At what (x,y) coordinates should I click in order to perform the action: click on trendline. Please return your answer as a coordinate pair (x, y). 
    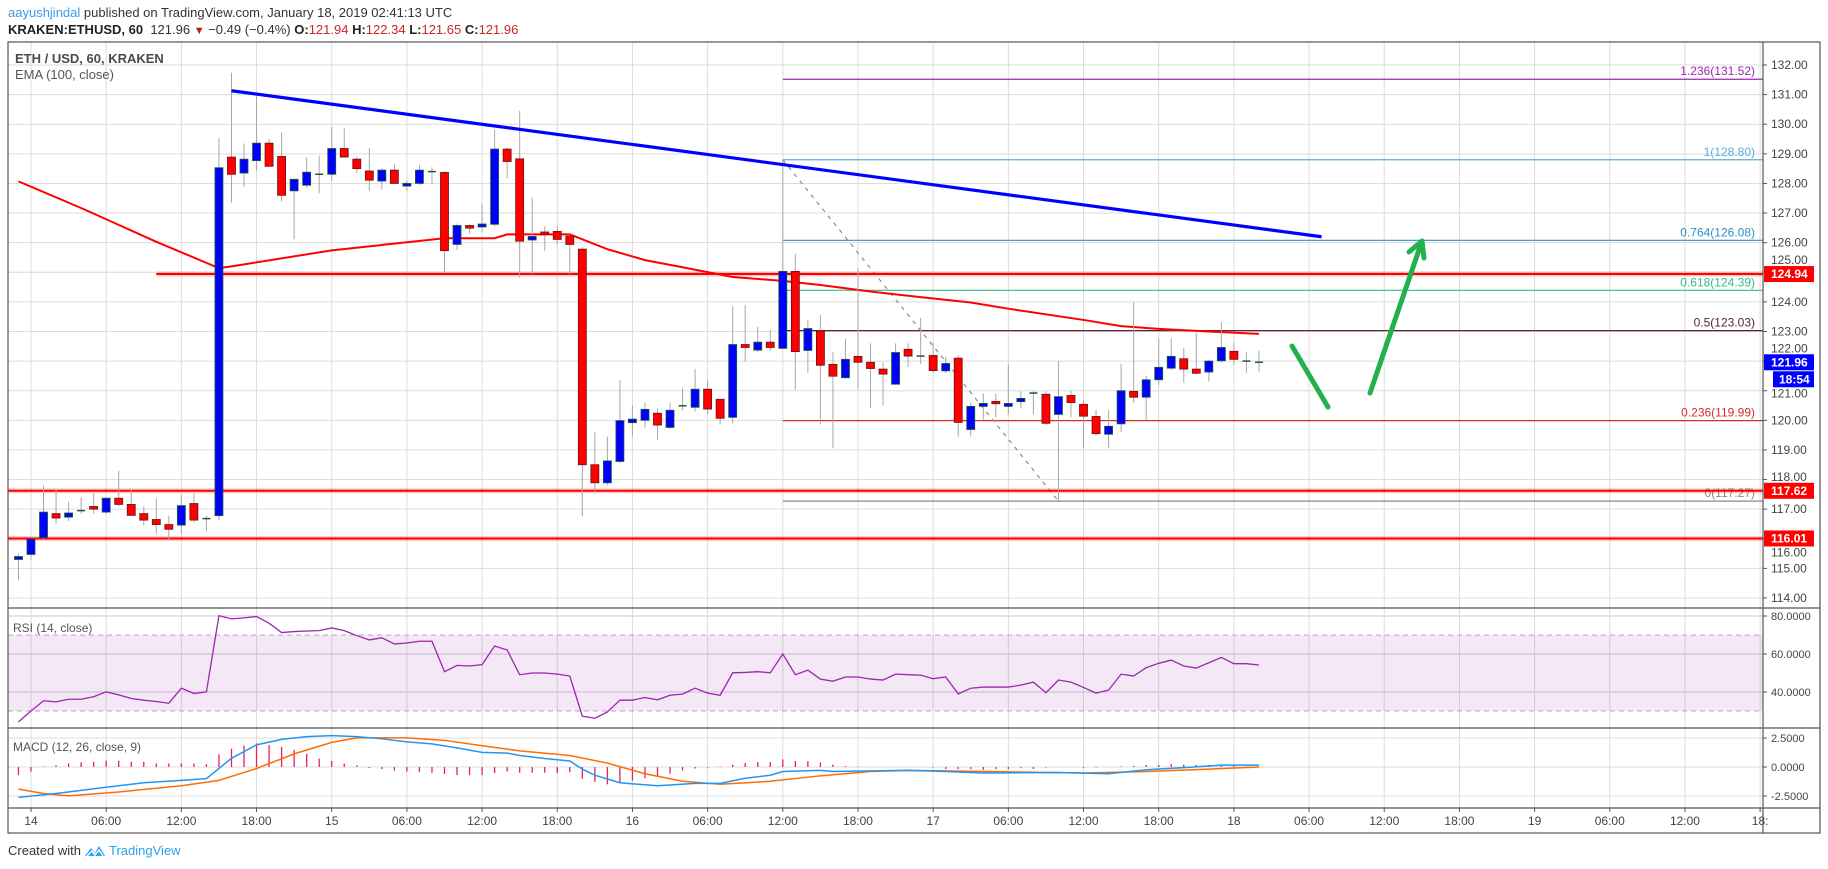
    Looking at the image, I should click on (776, 164).